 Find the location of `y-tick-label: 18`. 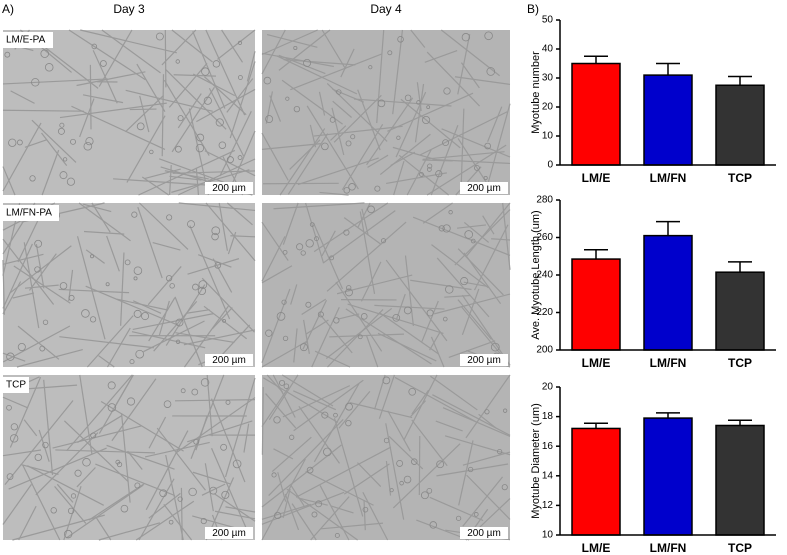

y-tick-label: 18 is located at coordinates (548, 416).